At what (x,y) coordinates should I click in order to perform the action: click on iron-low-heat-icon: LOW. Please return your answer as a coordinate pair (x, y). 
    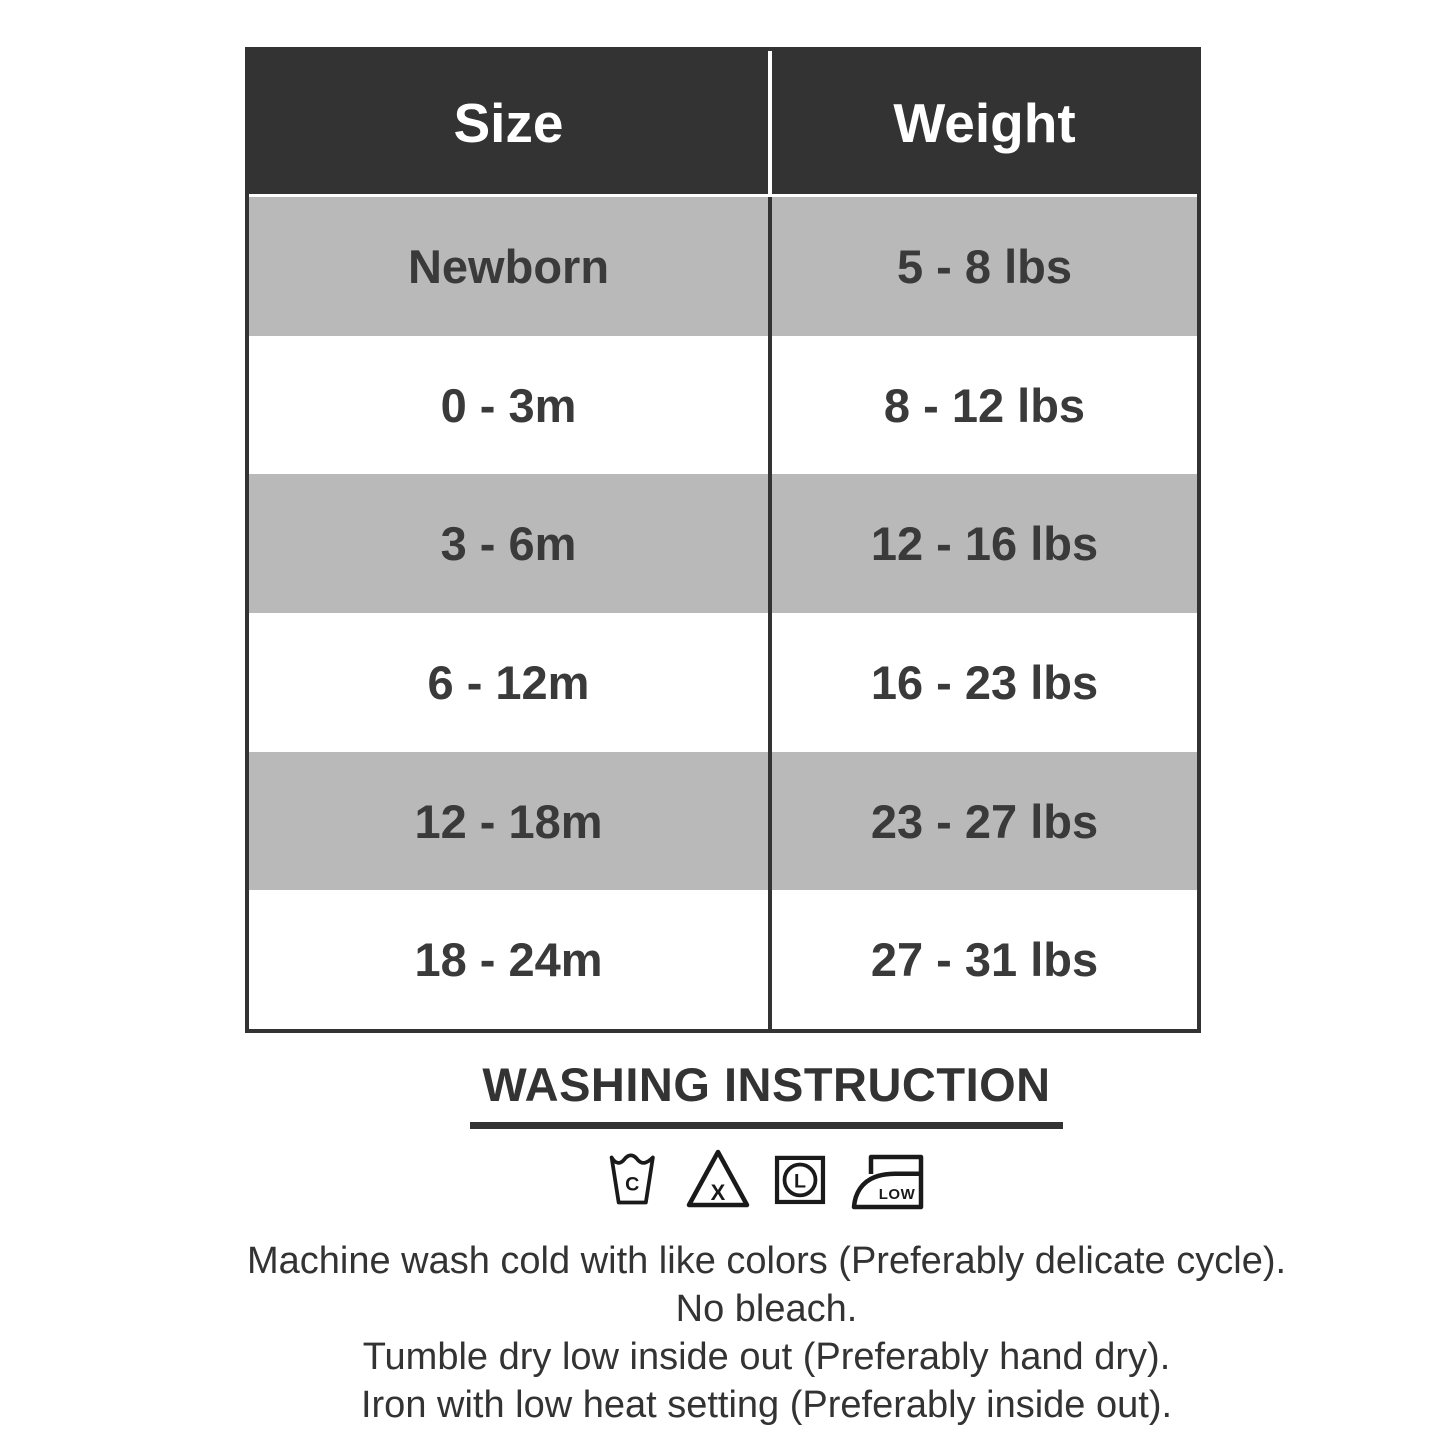
    Looking at the image, I should click on (887, 1182).